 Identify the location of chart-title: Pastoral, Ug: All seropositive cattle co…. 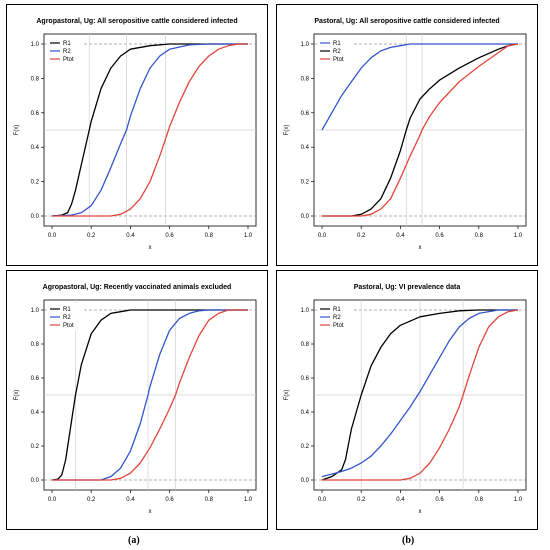
(407, 21).